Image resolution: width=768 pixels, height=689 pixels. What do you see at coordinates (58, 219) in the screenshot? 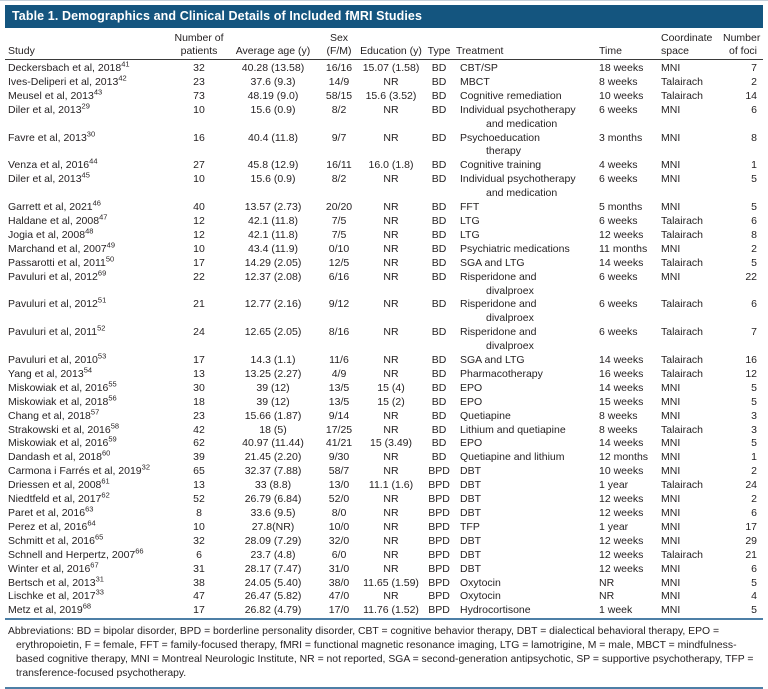
I see `study-cell: Haldane et al, 200847` at bounding box center [58, 219].